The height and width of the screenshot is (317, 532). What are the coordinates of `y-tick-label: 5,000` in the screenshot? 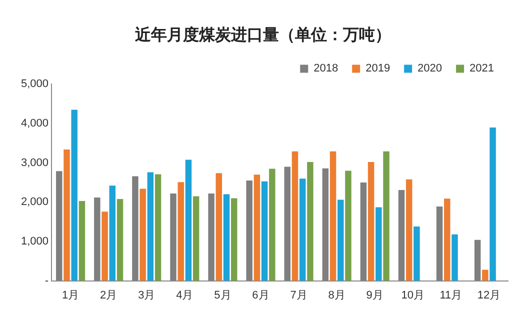 It's located at (34, 84).